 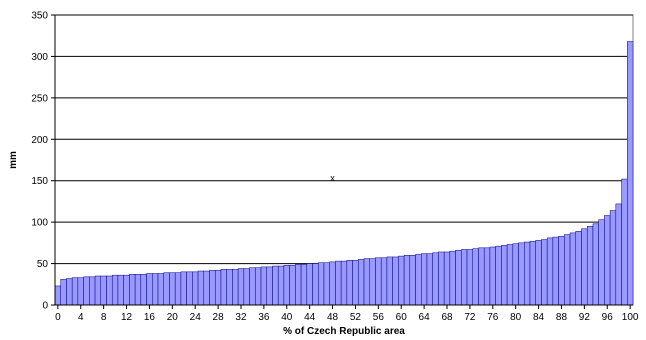 What do you see at coordinates (127, 317) in the screenshot?
I see `x-tick-label: 12` at bounding box center [127, 317].